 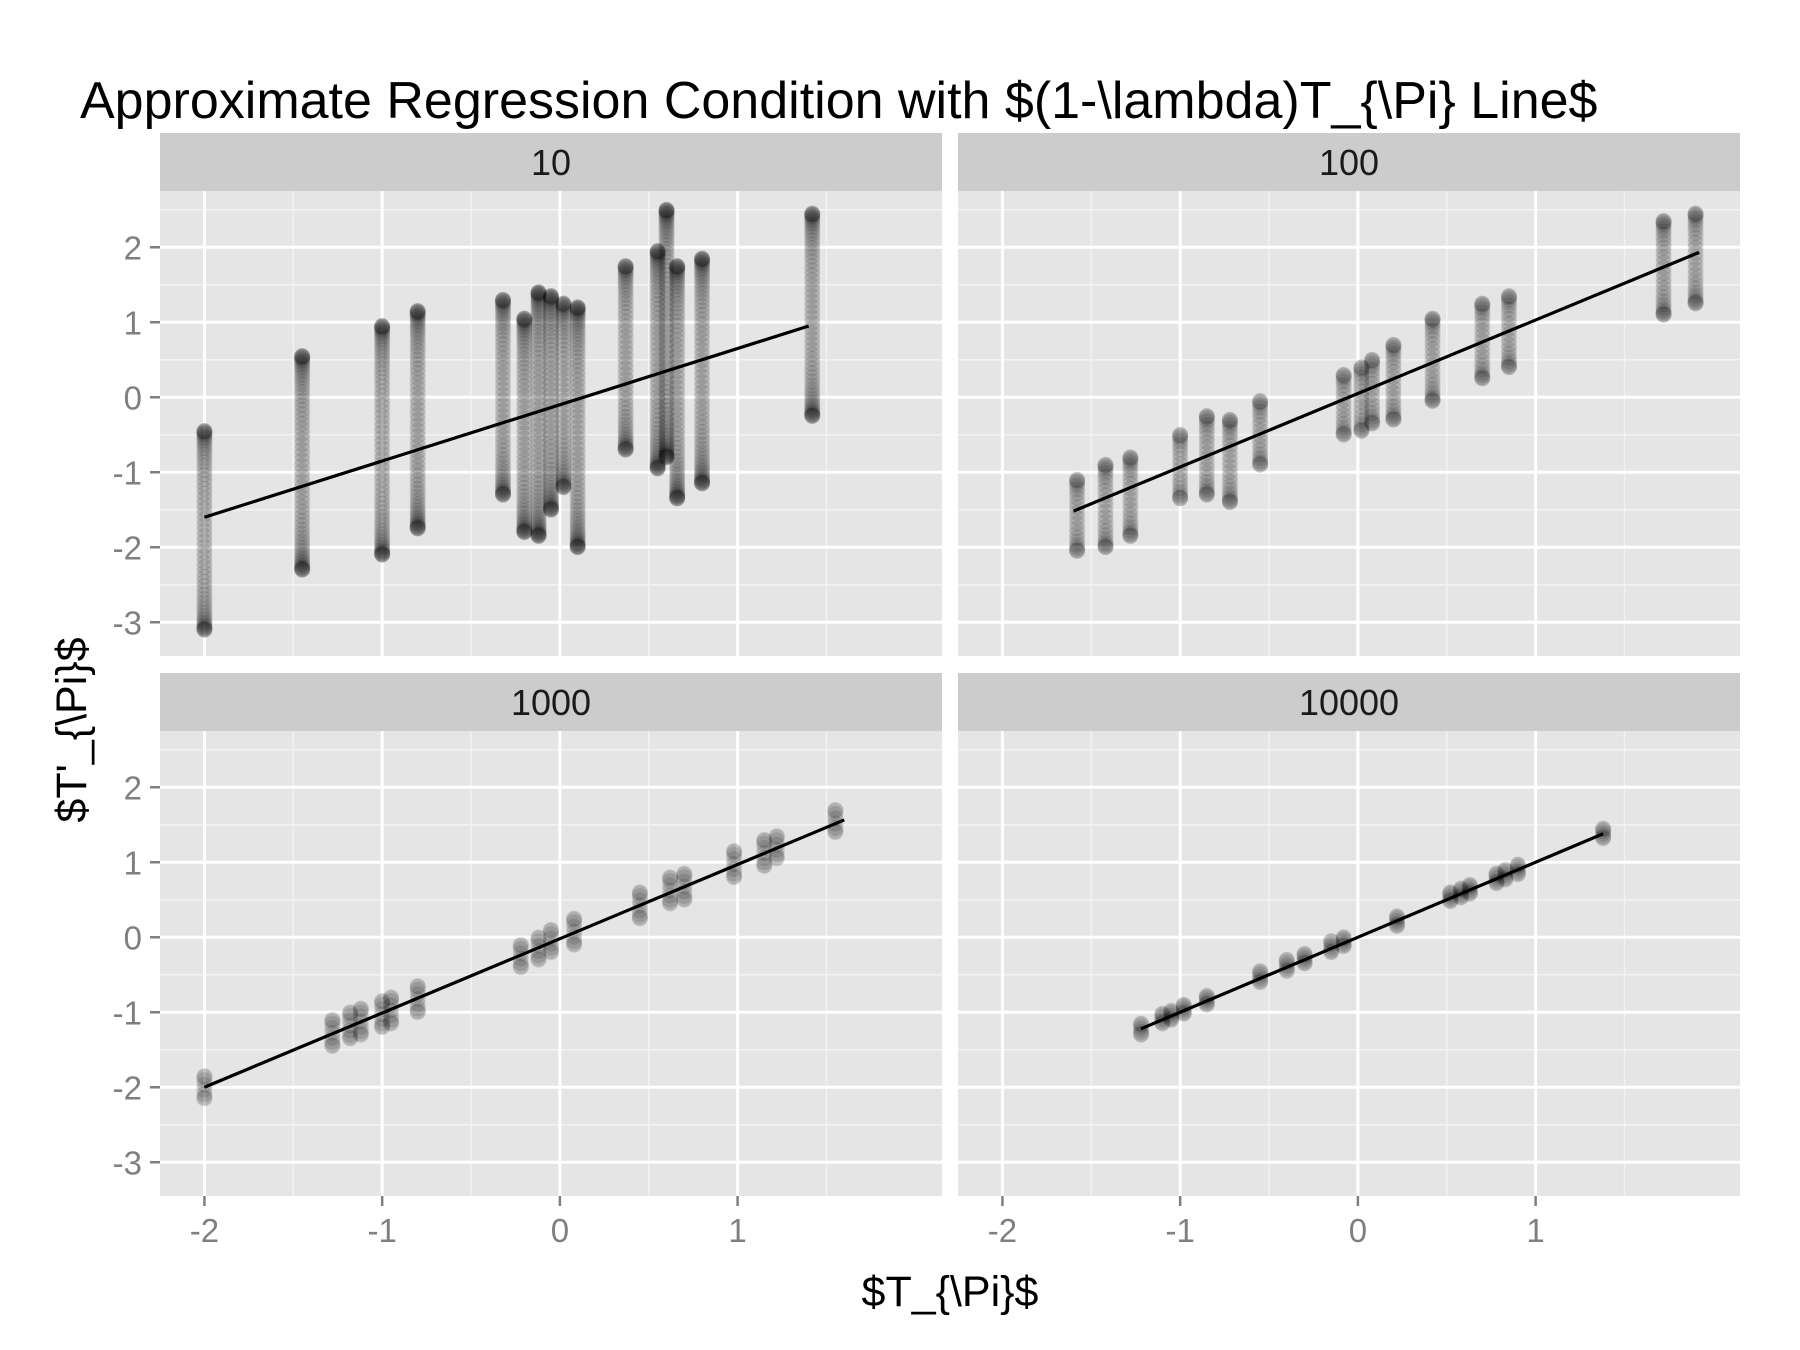 I want to click on y-tick-label: 1, so click(x=133, y=862).